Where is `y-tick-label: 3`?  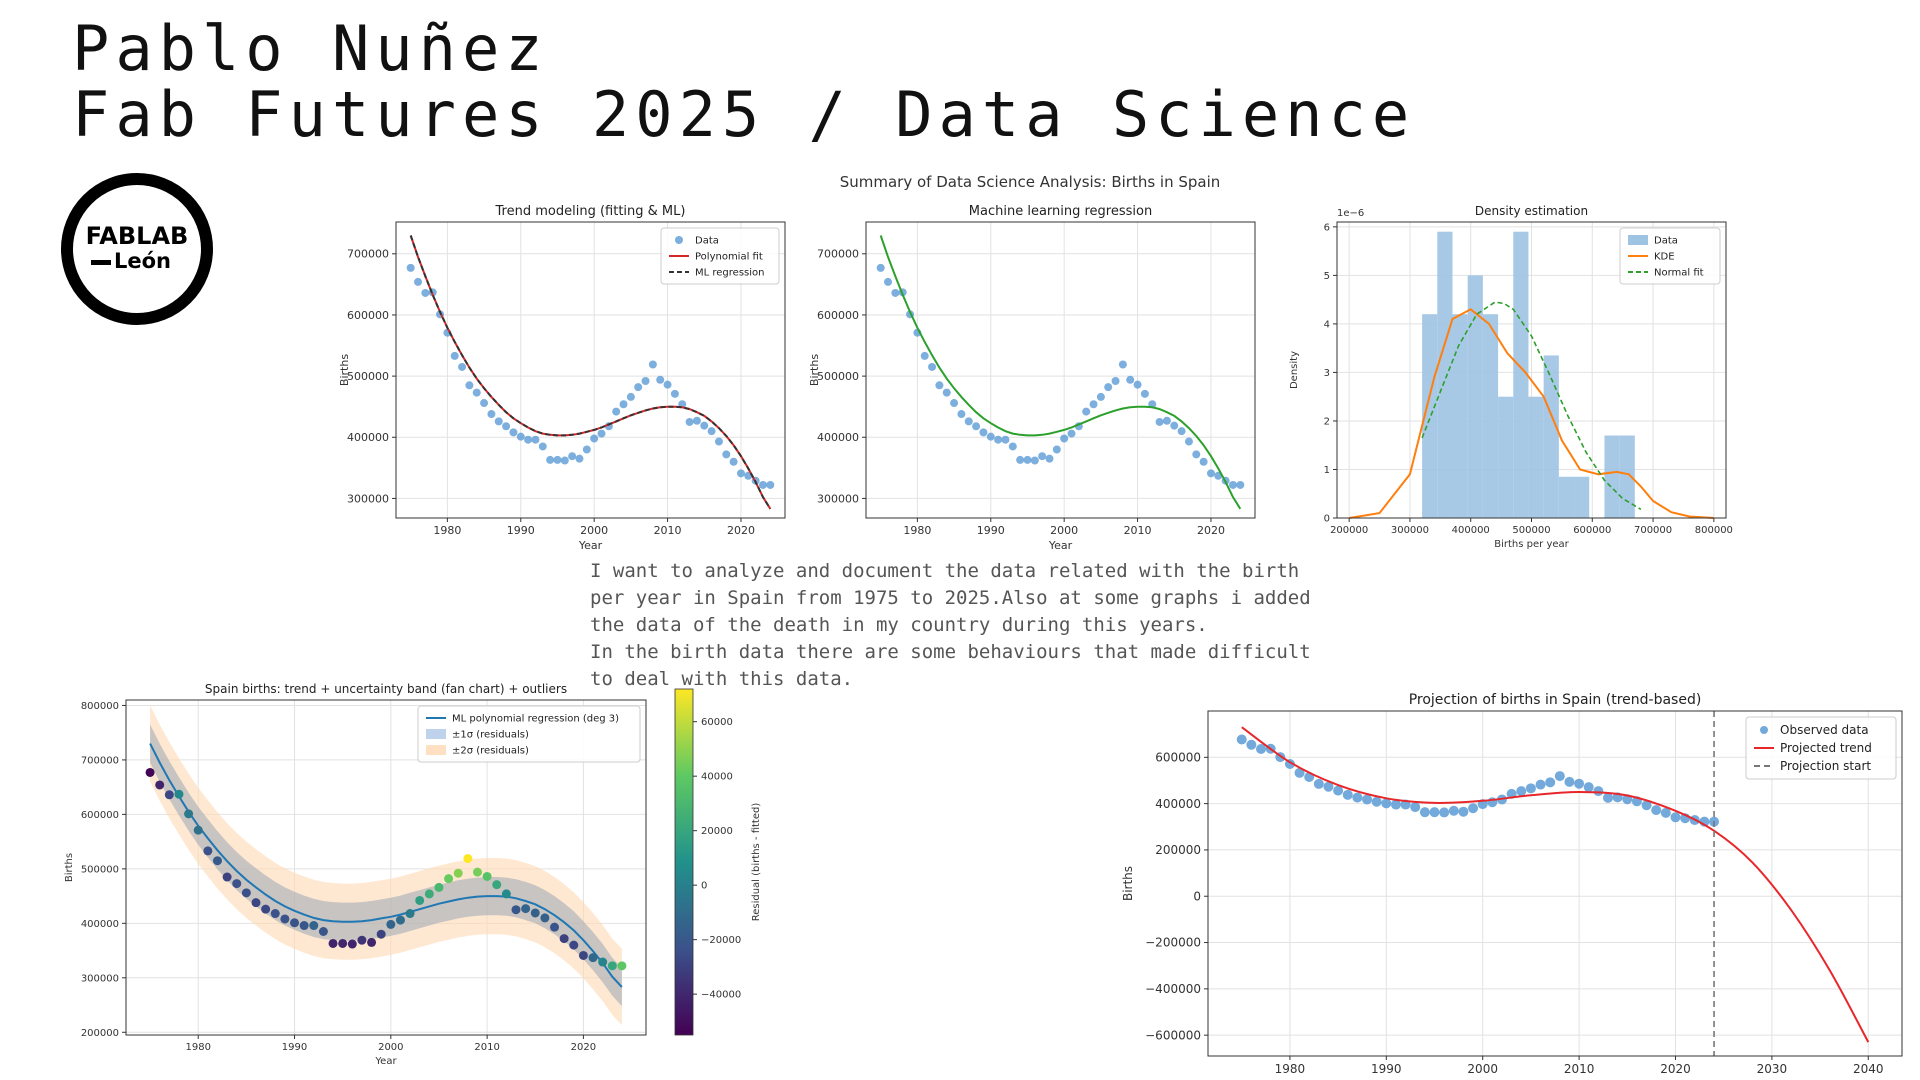 y-tick-label: 3 is located at coordinates (1327, 373).